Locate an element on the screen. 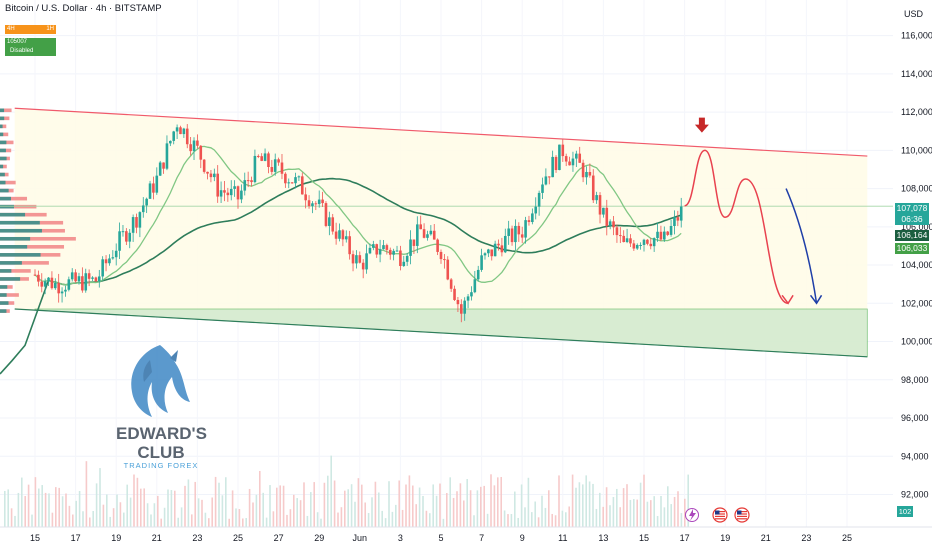 This screenshot has height=550, width=932. bearish-projection-blue is located at coordinates (801, 246).